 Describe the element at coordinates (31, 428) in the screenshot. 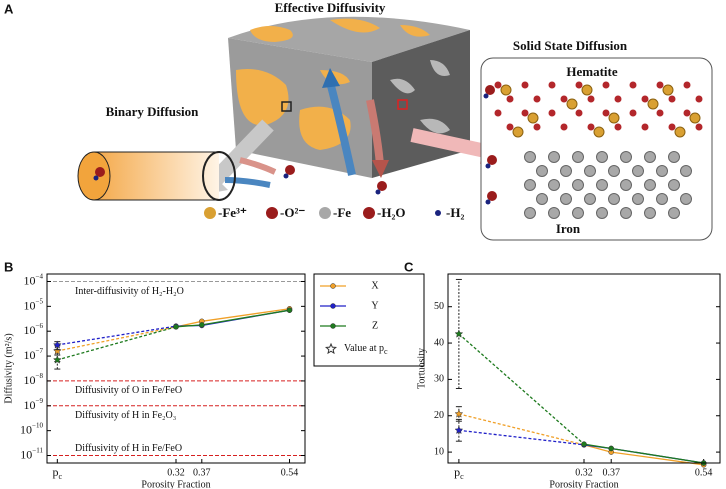

I see `tick-label: 10⁻¹⁰` at that location.